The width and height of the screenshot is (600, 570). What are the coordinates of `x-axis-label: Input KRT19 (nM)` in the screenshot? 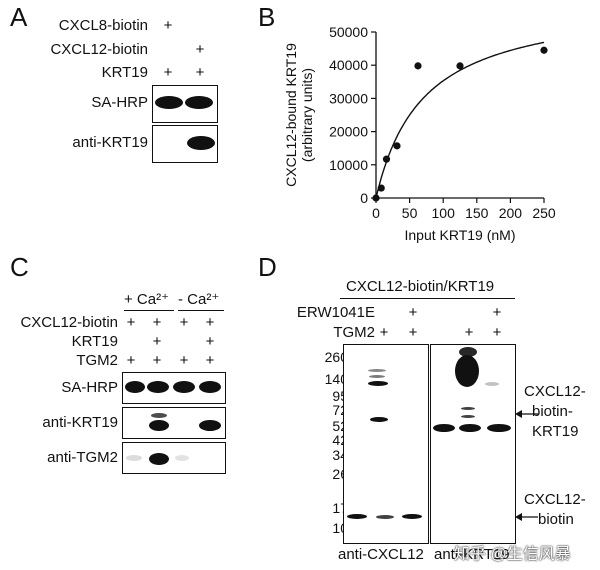 It's located at (459, 235).